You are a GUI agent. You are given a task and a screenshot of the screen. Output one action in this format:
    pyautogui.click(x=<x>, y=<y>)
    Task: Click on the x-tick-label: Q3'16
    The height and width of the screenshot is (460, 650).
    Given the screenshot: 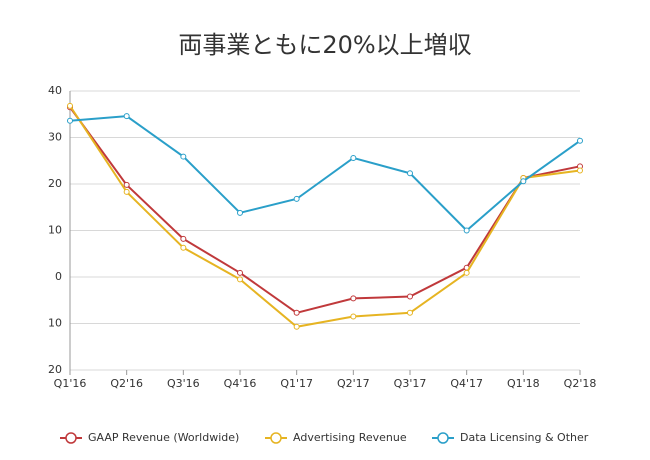 What is the action you would take?
    pyautogui.click(x=183, y=383)
    